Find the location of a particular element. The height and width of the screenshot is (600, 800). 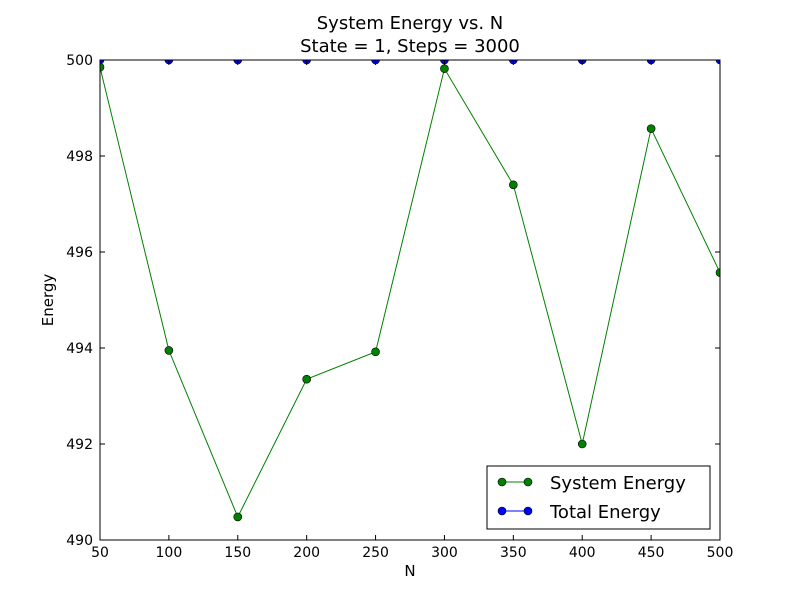

chart-subtitle: State = 1, Steps = 3000 is located at coordinates (410, 46).